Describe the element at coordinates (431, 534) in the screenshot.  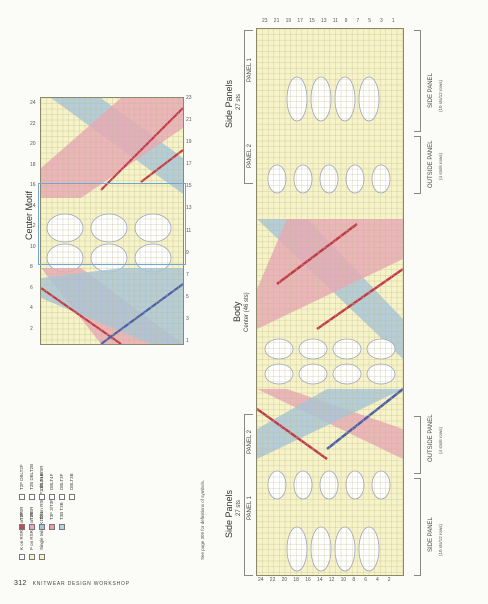
I see `side-panel-bottom-label: SIDE PANEL` at that location.